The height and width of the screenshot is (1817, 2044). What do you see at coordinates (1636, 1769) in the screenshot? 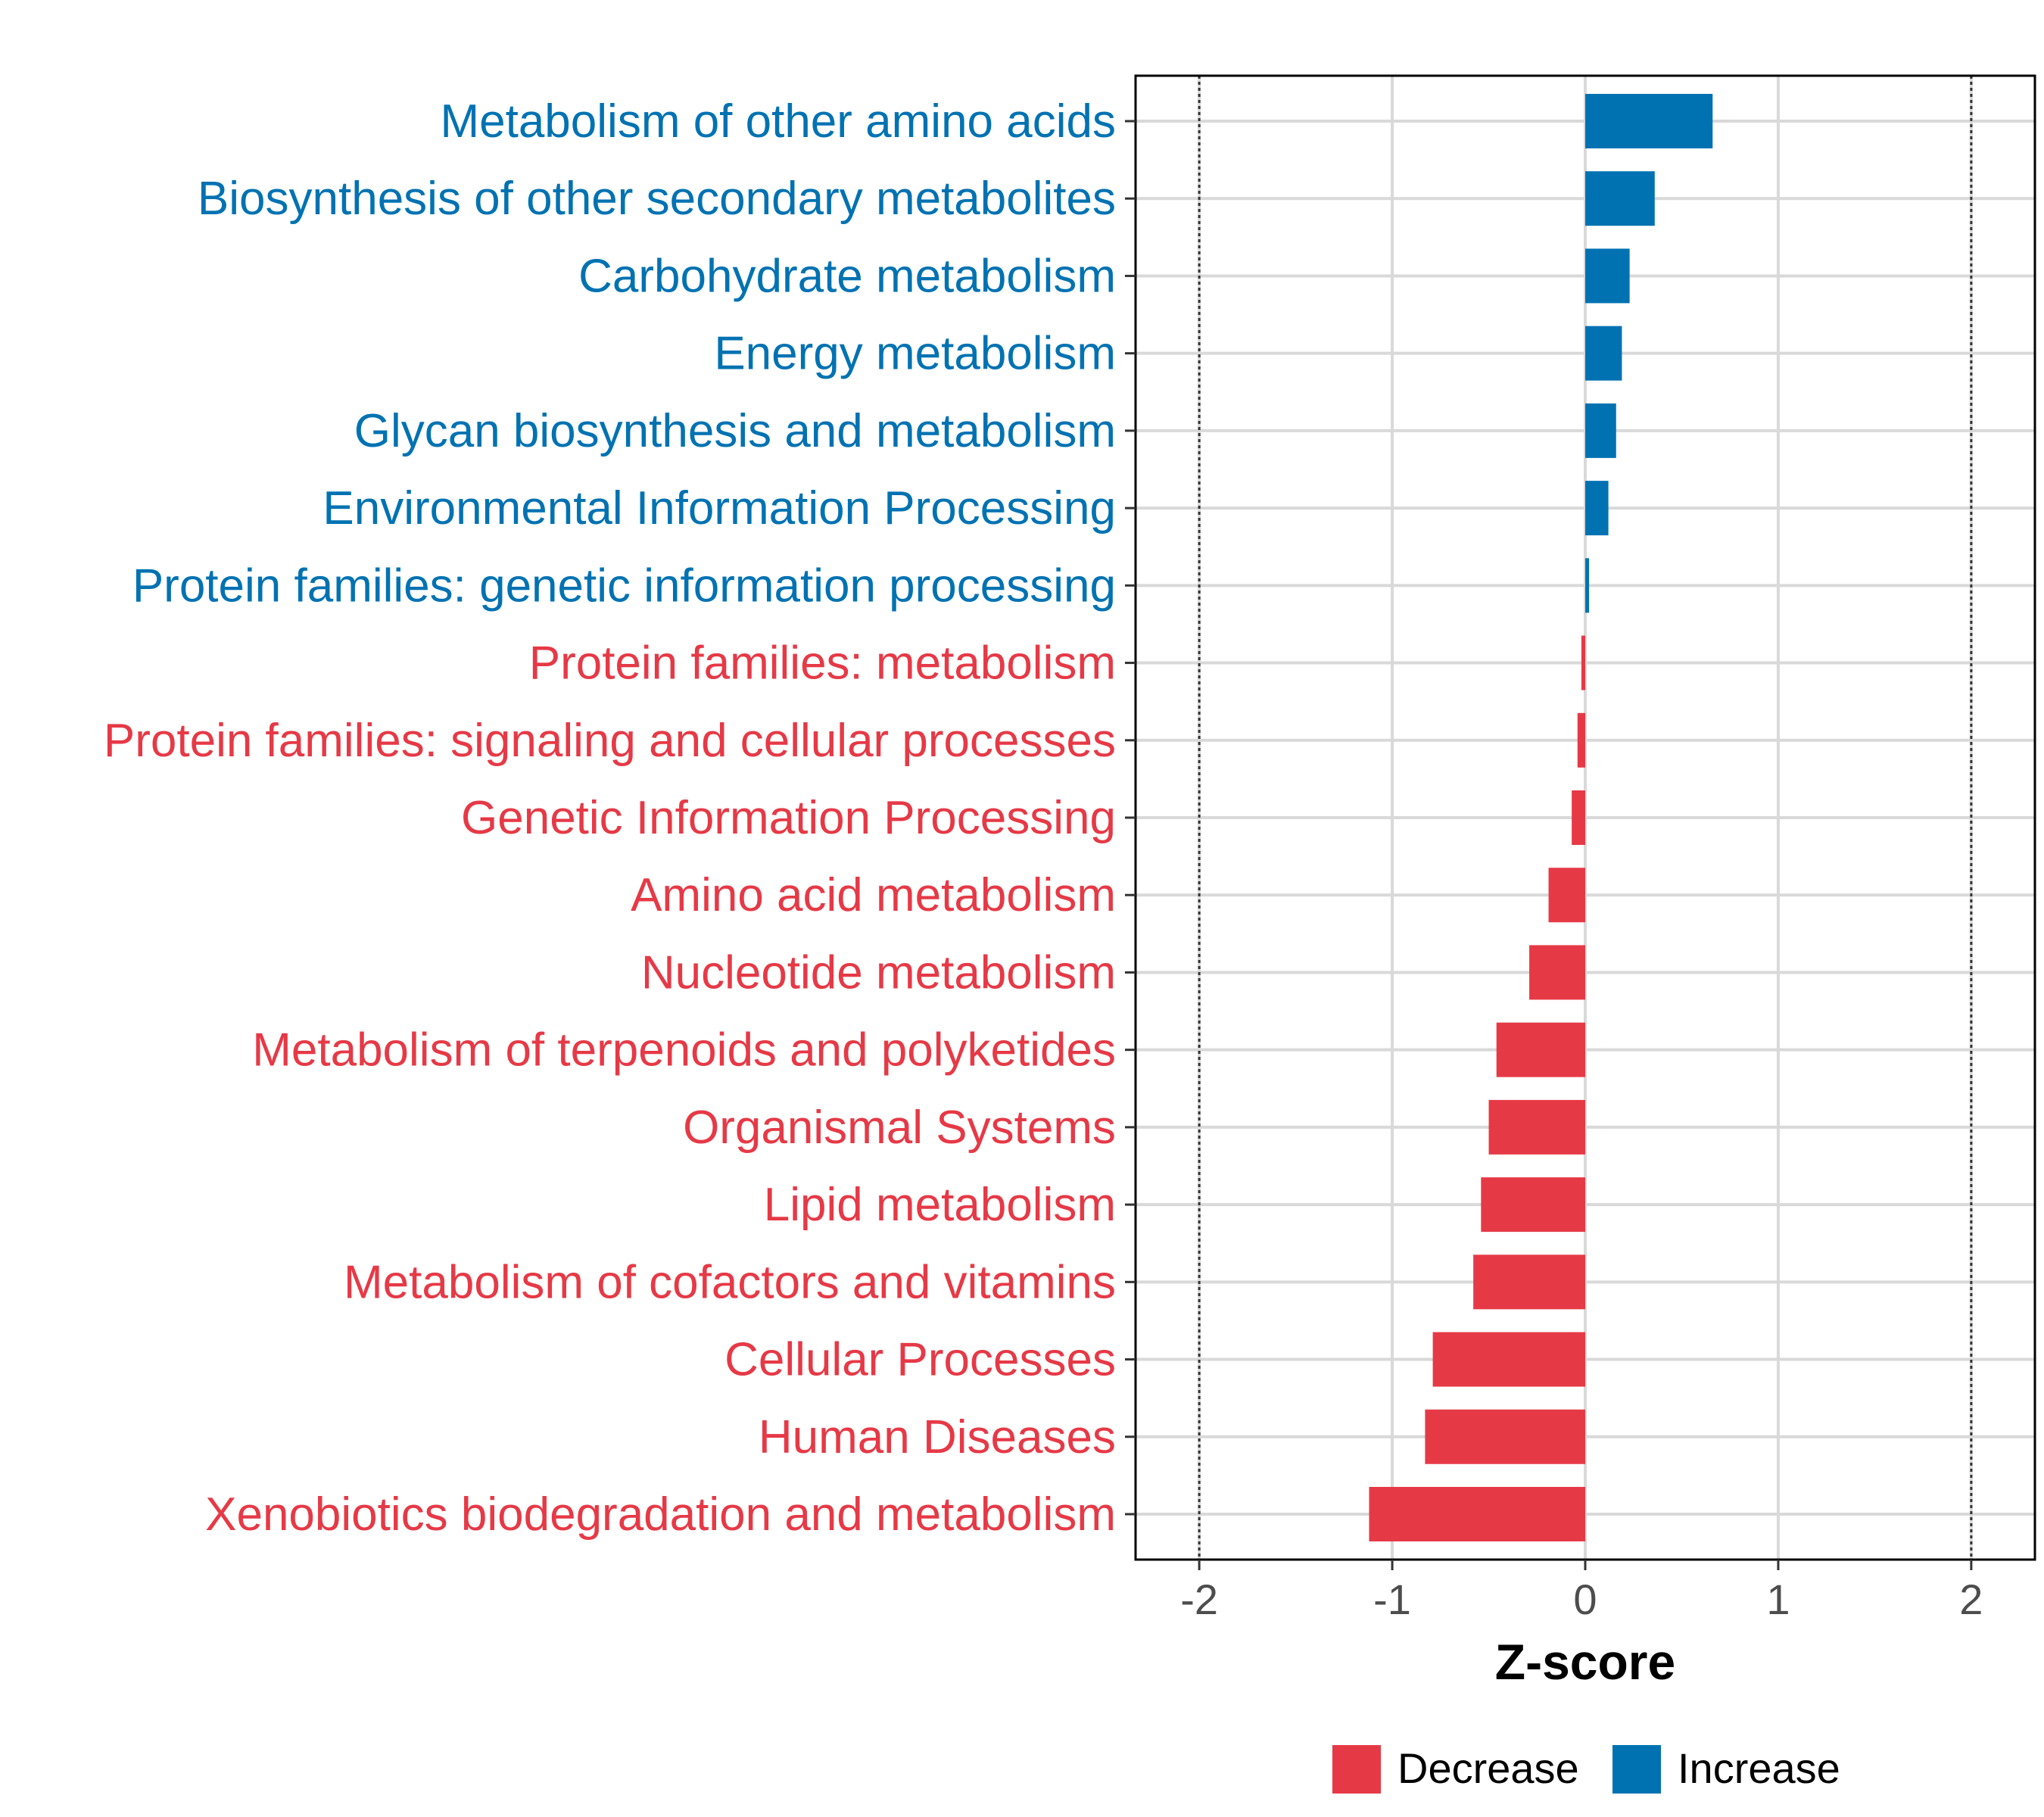
I see `legend-key-increase` at bounding box center [1636, 1769].